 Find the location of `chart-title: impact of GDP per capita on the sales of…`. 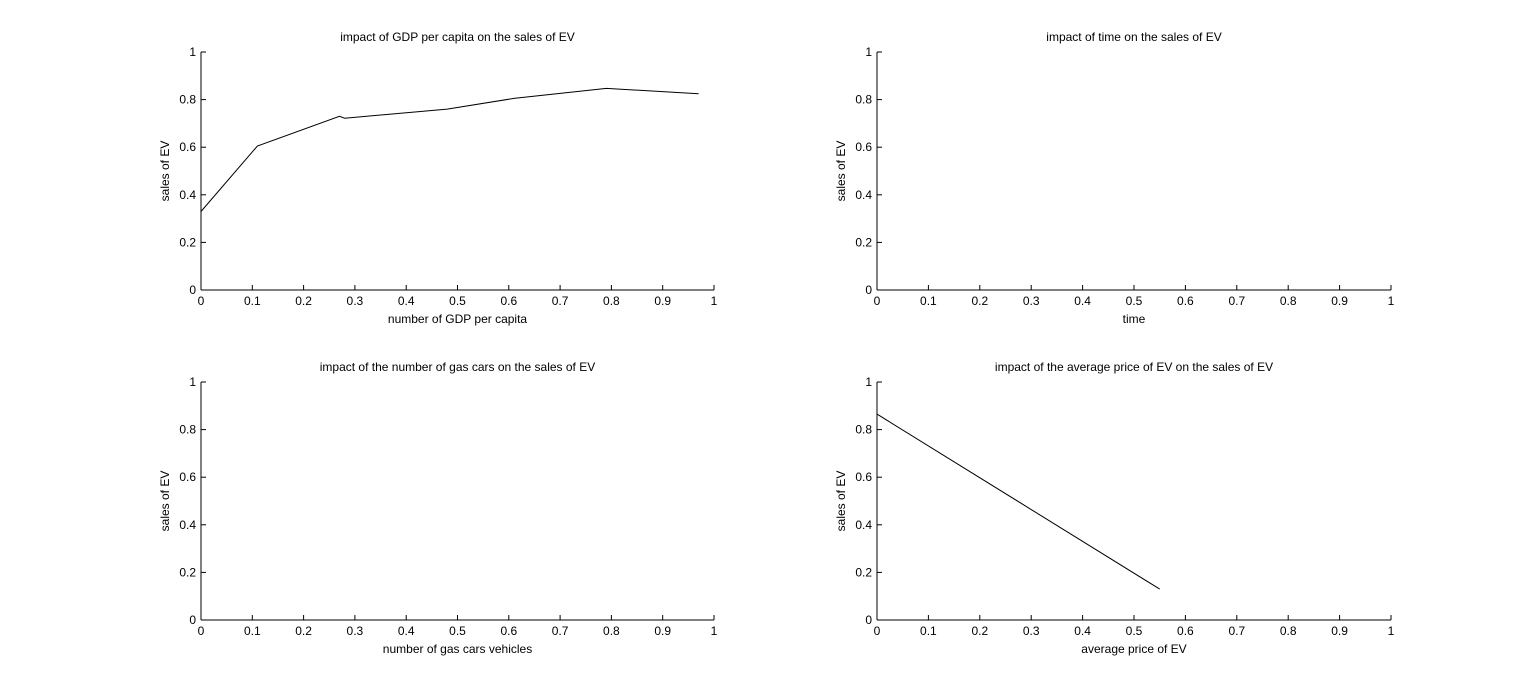

chart-title: impact of GDP per capita on the sales of… is located at coordinates (457, 37).